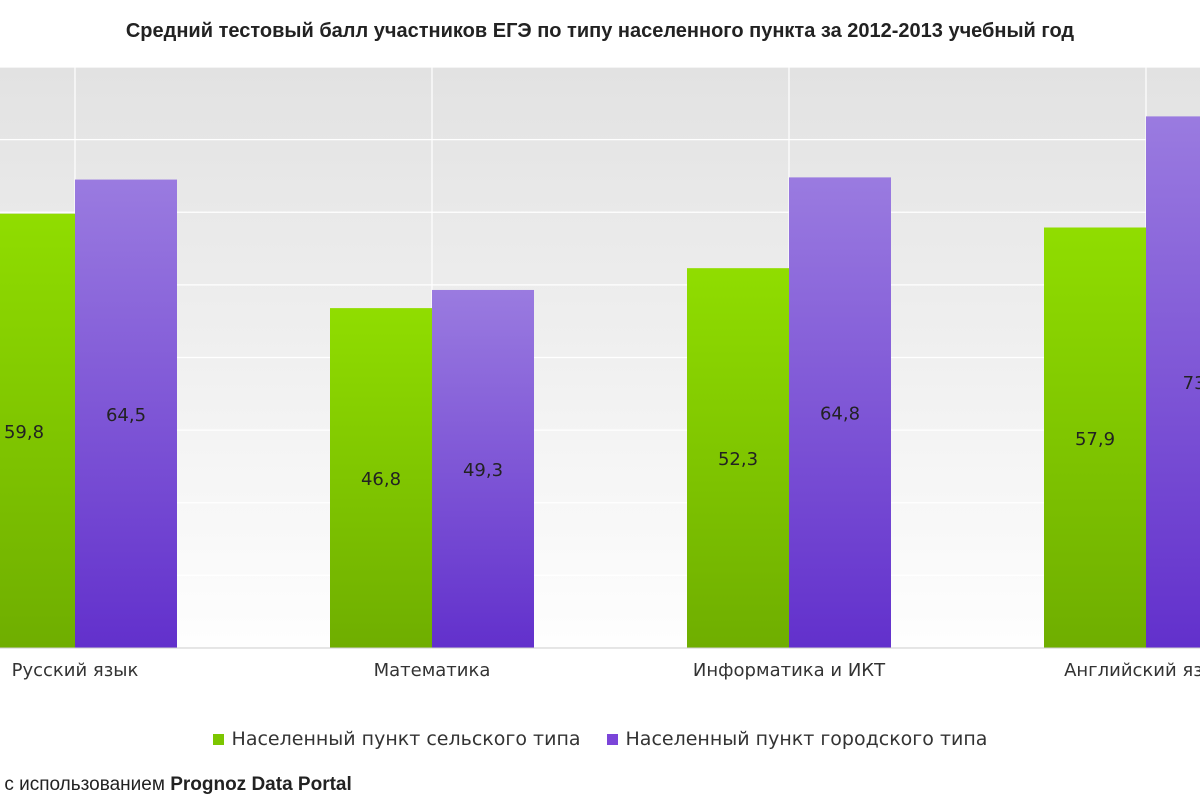 This screenshot has width=1200, height=800. I want to click on category-label: Английский язык, so click(1132, 670).